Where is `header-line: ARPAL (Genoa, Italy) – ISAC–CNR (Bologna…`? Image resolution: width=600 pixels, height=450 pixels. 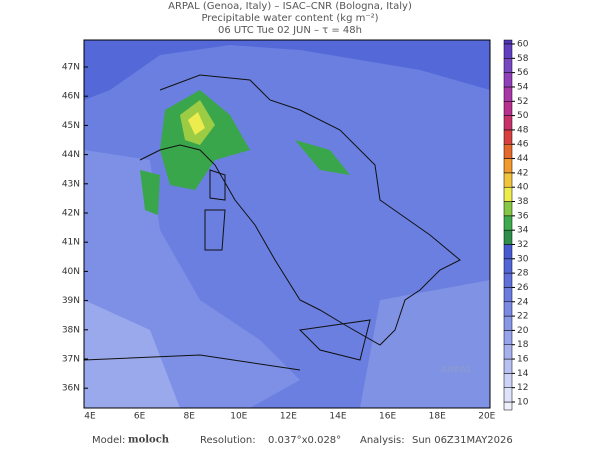 header-line: ARPAL (Genoa, Italy) – ISAC–CNR (Bologna… is located at coordinates (290, 6).